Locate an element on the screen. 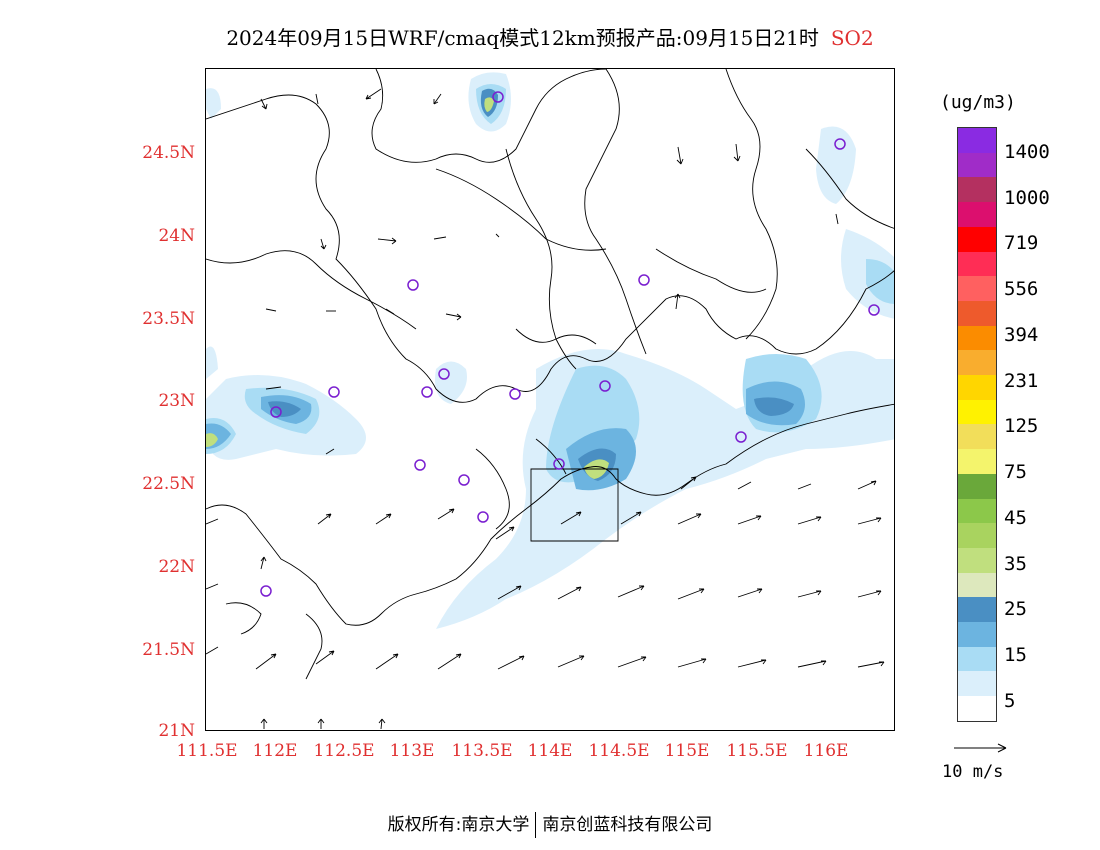 The width and height of the screenshot is (1100, 850). lon-label-113: 113E is located at coordinates (412, 751).